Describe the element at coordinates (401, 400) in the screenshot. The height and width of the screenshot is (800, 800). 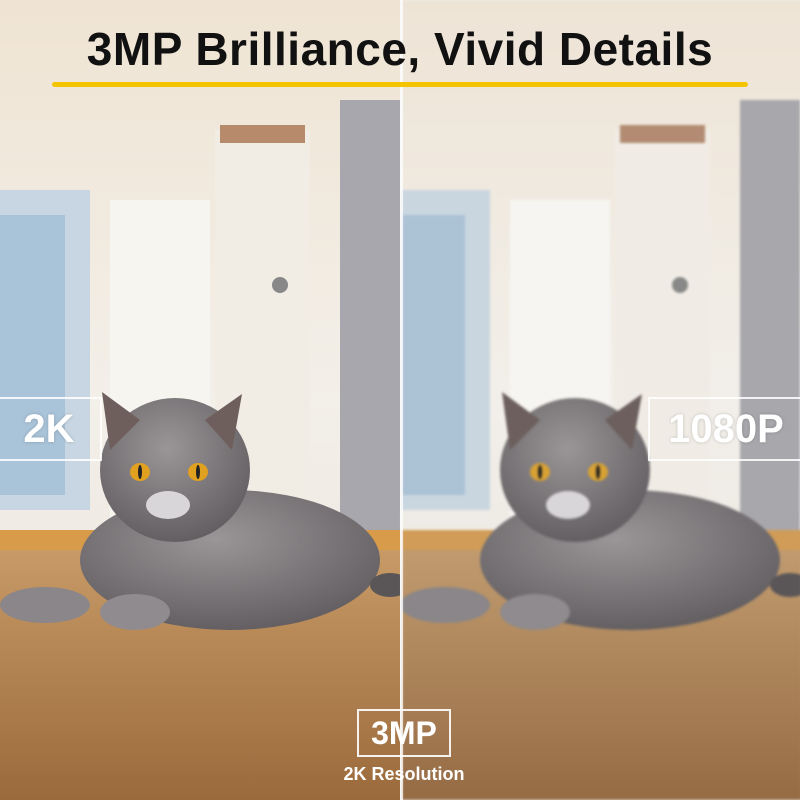
I see `comparison-divider` at that location.